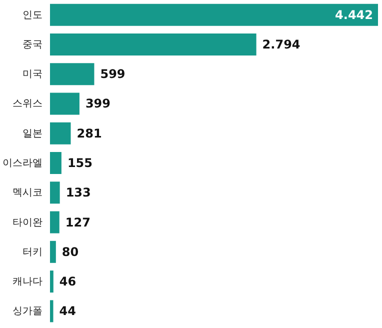 Image resolution: width=382 pixels, height=328 pixels. I want to click on data-label: 46, so click(67, 281).